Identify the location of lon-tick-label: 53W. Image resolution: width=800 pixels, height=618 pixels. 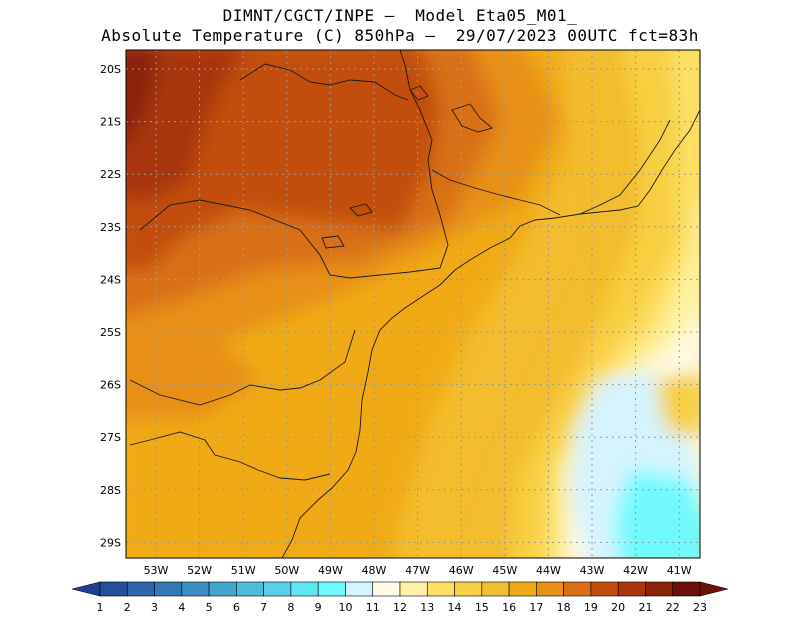
(156, 570).